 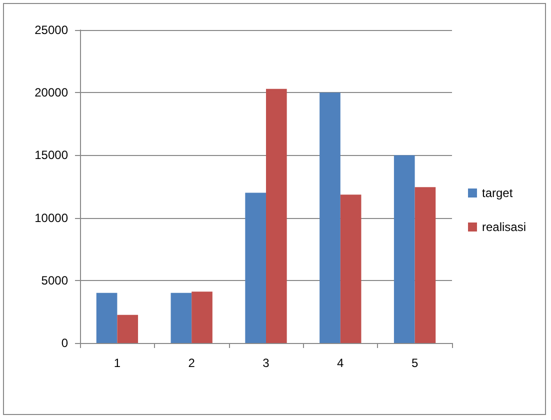 I want to click on x-tick-label: 1, so click(x=117, y=363).